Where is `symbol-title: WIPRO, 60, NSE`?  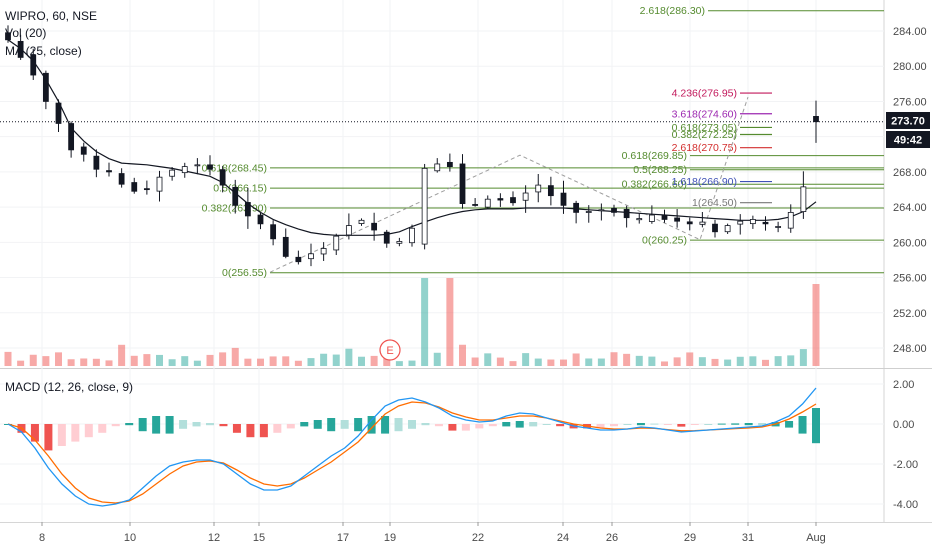
symbol-title: WIPRO, 60, NSE is located at coordinates (51, 16).